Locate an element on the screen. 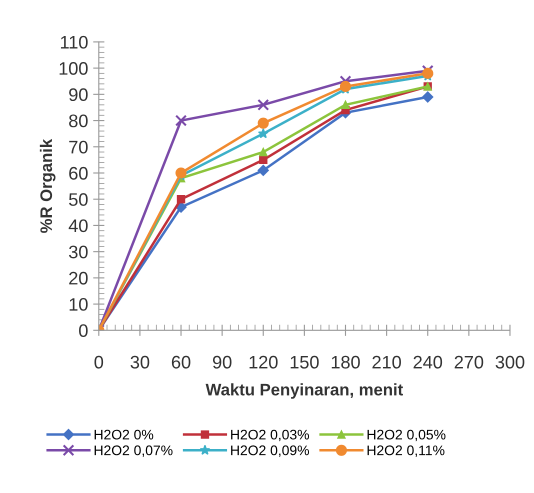  x-tick-label: 120 is located at coordinates (264, 362).